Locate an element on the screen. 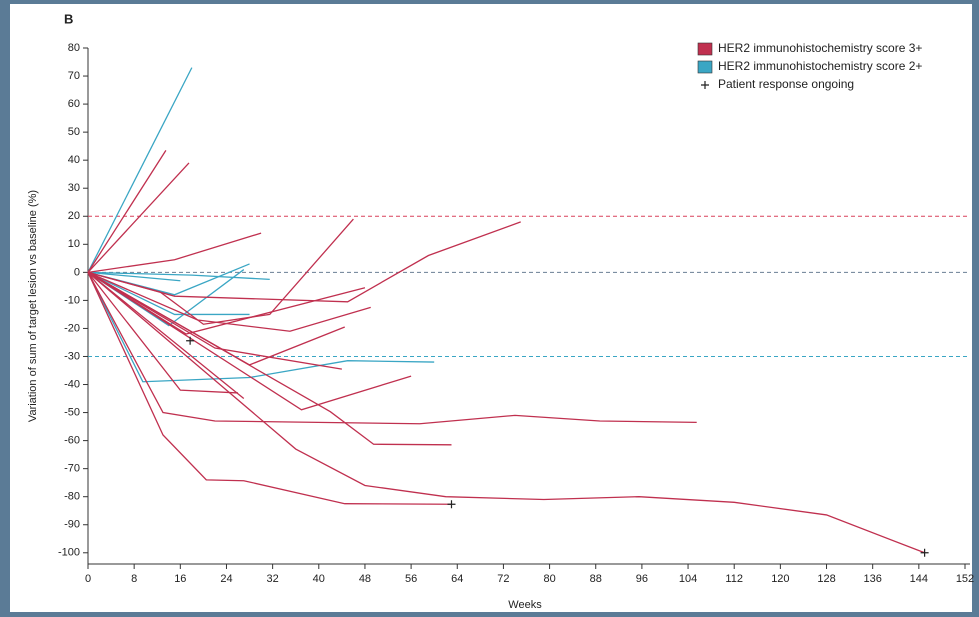  y-tick-label: -20 is located at coordinates (72, 328).